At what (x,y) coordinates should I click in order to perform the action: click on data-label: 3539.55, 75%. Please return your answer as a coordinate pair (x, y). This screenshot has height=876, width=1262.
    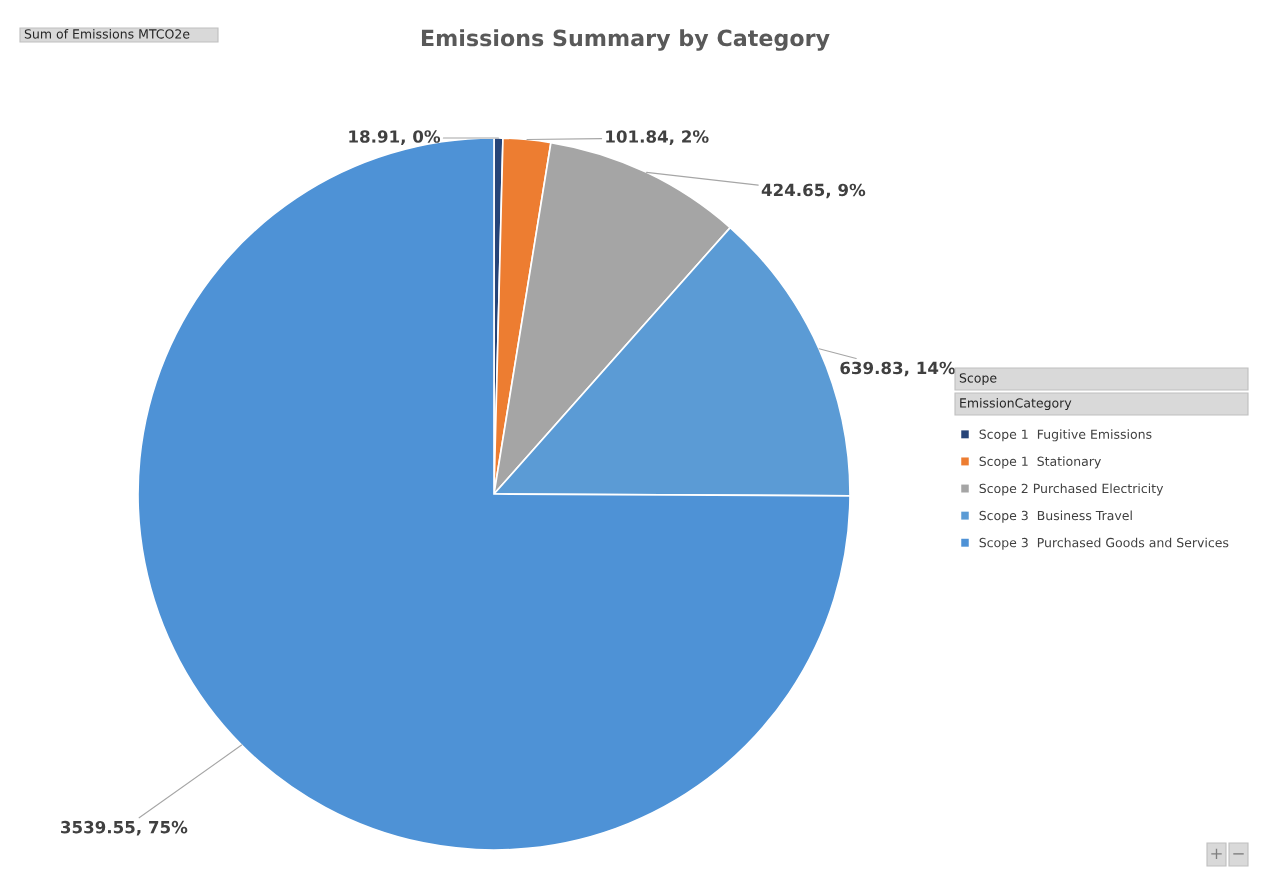
    Looking at the image, I should click on (124, 828).